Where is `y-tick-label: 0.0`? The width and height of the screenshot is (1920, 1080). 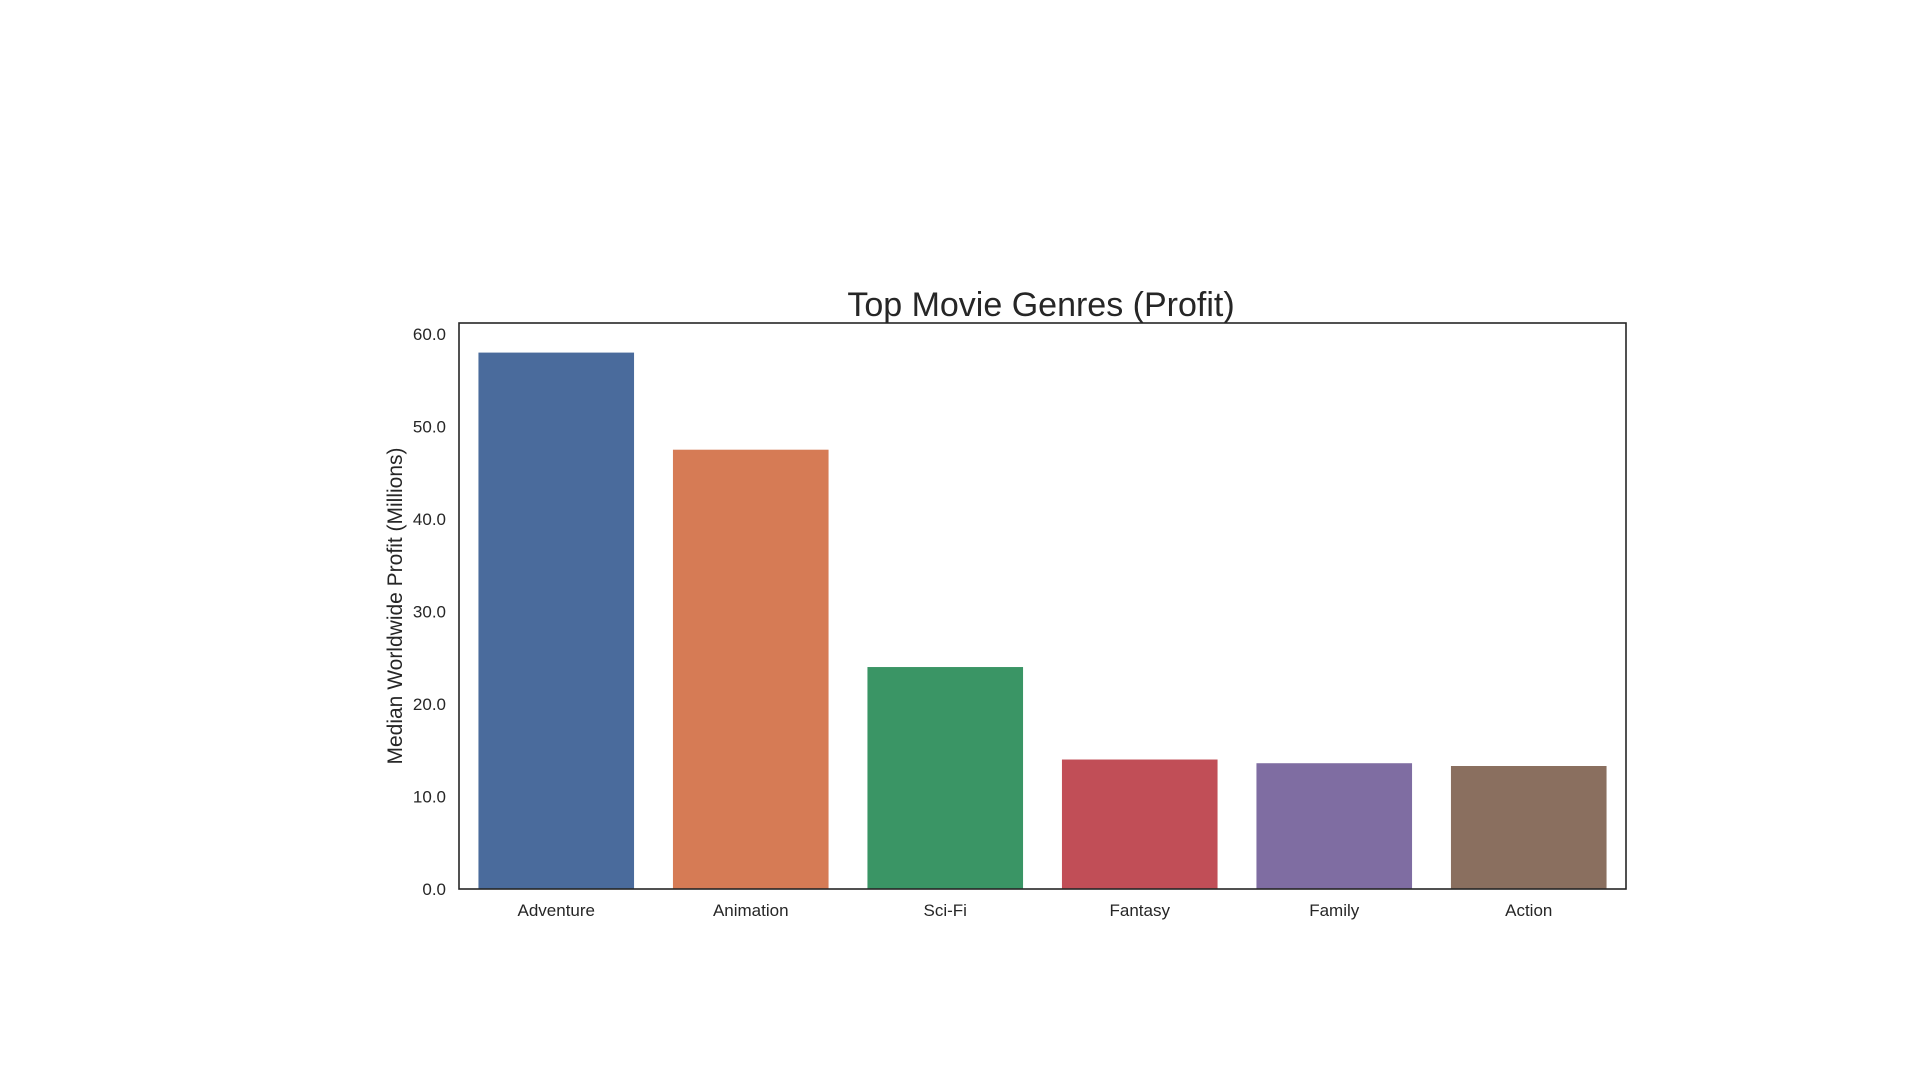
y-tick-label: 0.0 is located at coordinates (434, 889).